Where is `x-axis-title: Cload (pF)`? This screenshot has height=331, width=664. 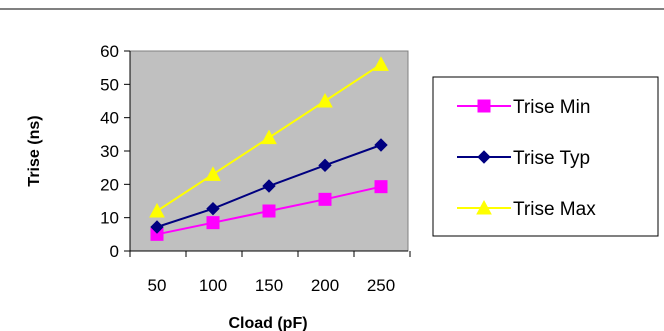 x-axis-title: Cload (pF) is located at coordinates (267, 323).